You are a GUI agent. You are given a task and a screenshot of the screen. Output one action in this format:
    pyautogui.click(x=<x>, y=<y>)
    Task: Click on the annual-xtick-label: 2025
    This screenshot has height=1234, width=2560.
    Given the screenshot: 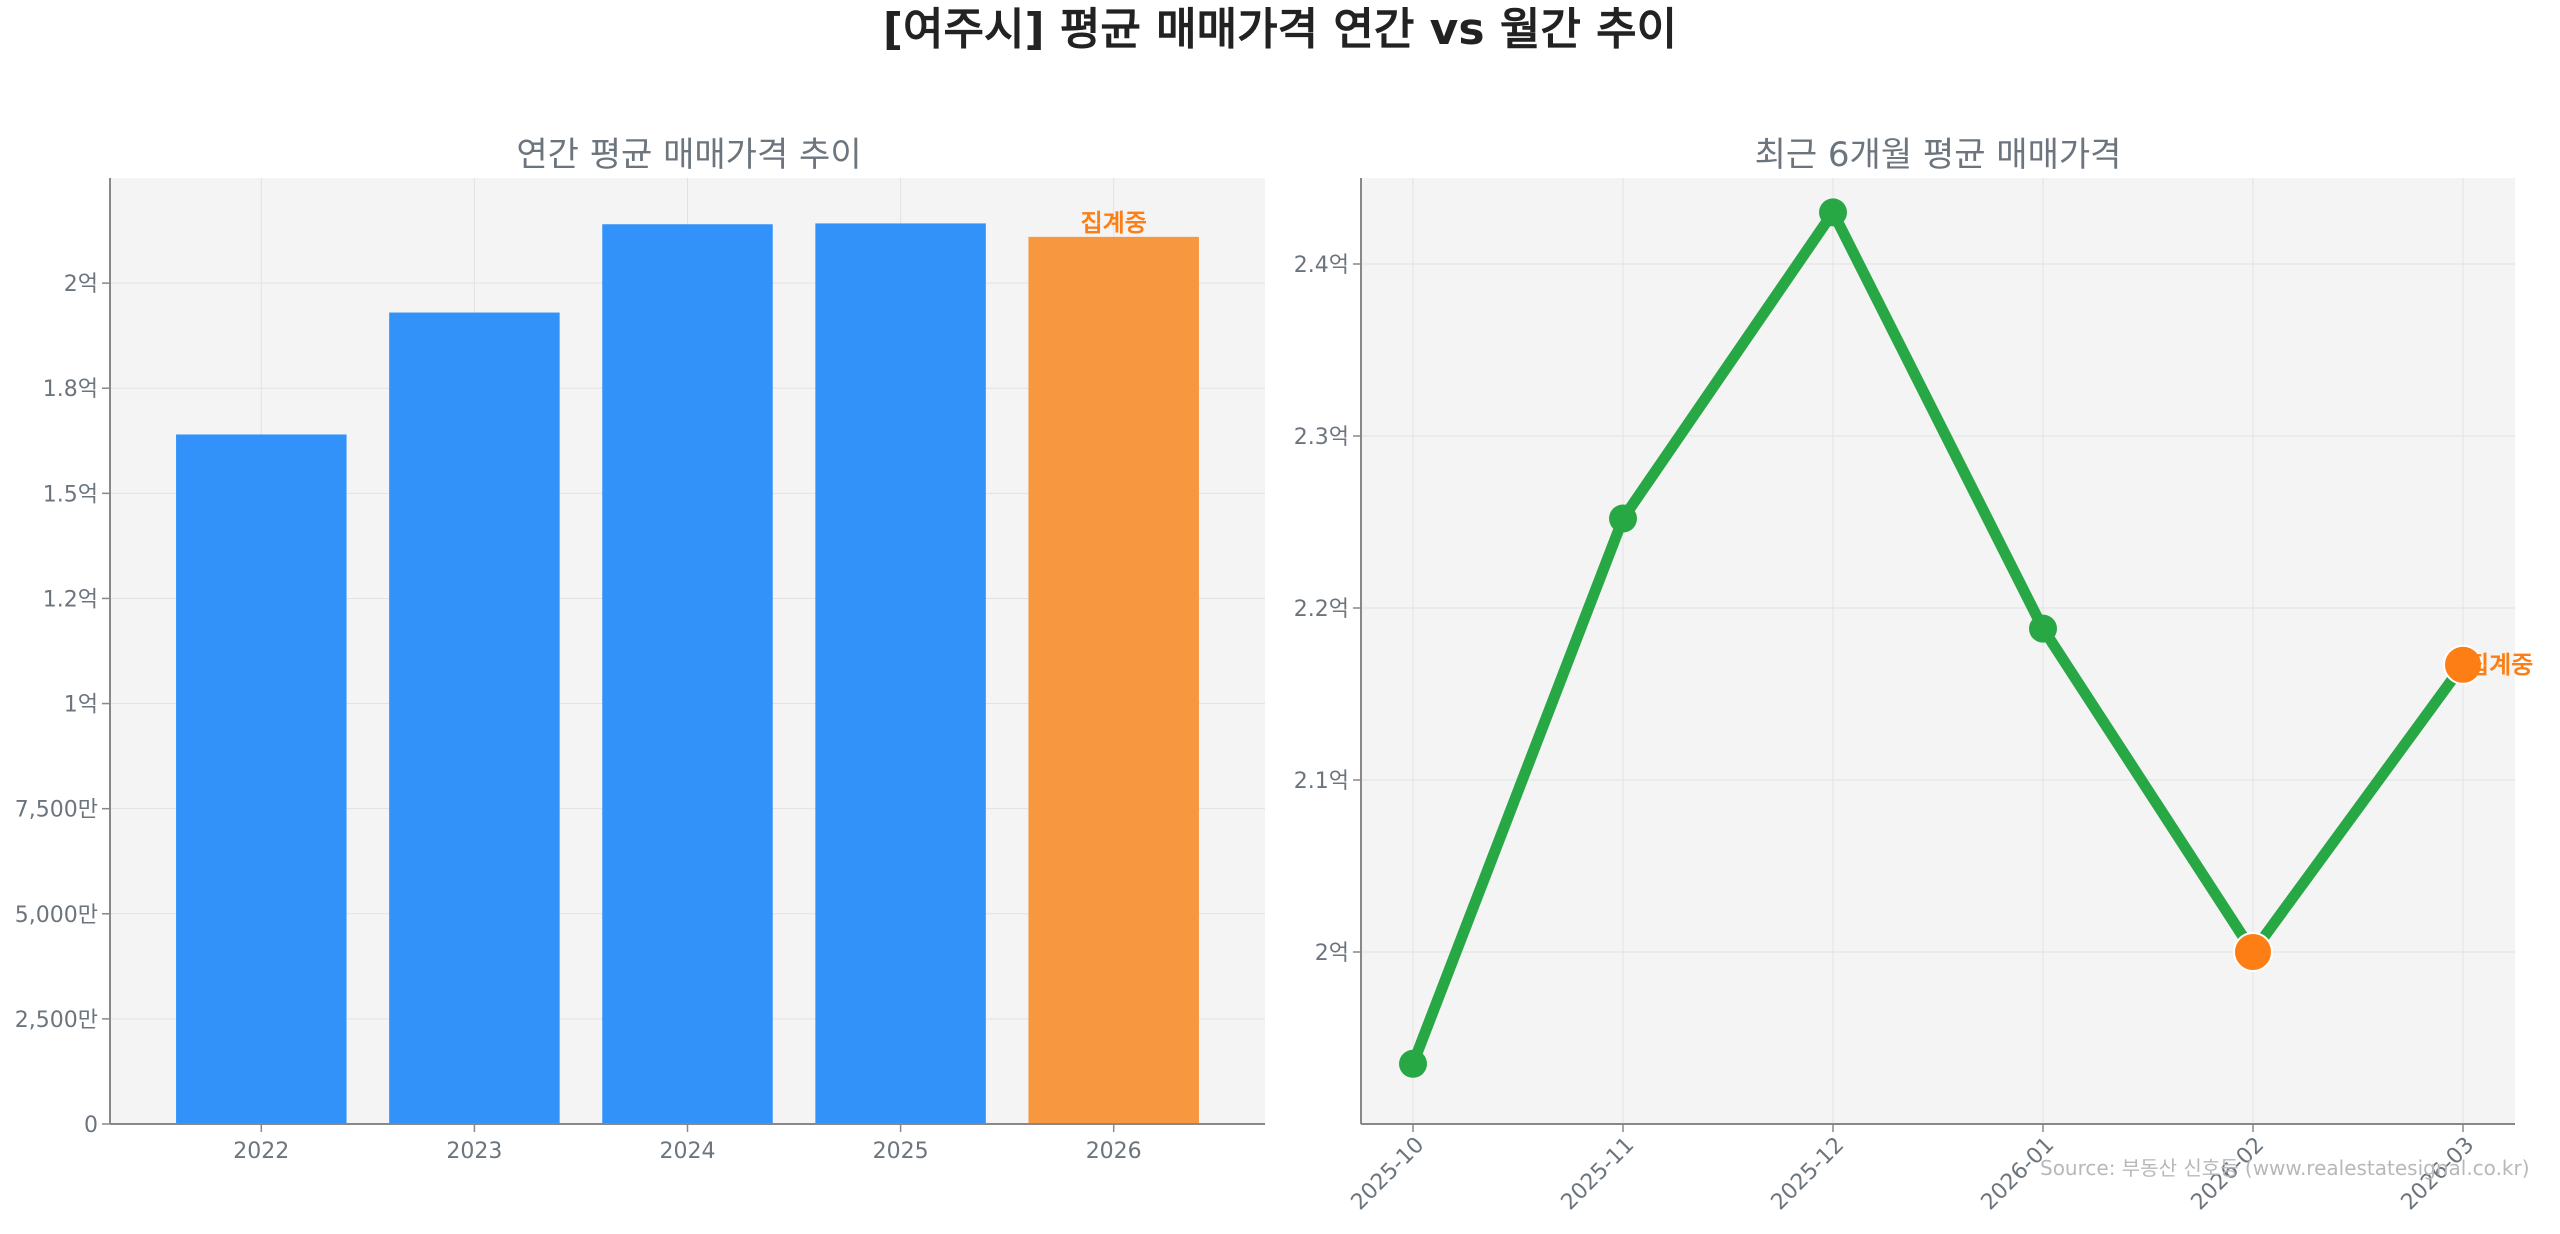 What is the action you would take?
    pyautogui.click(x=901, y=1151)
    